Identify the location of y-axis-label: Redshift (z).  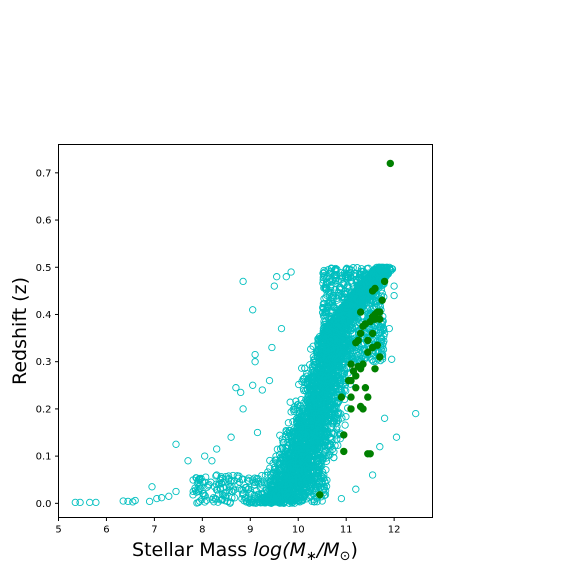
(20, 331).